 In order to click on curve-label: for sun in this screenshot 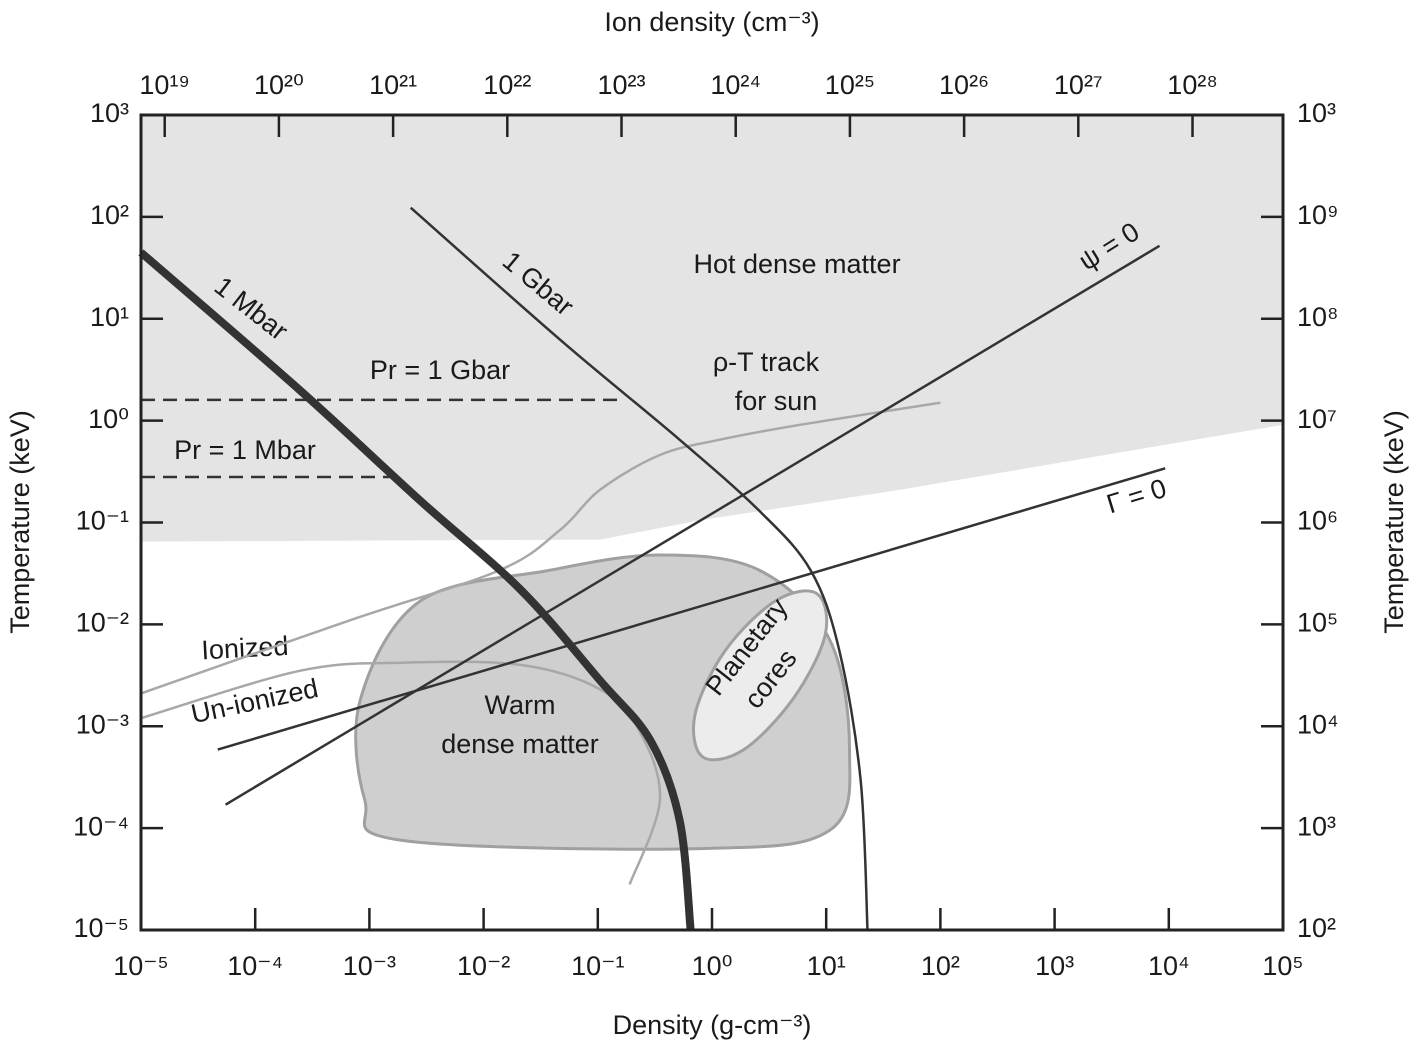, I will do `click(776, 401)`.